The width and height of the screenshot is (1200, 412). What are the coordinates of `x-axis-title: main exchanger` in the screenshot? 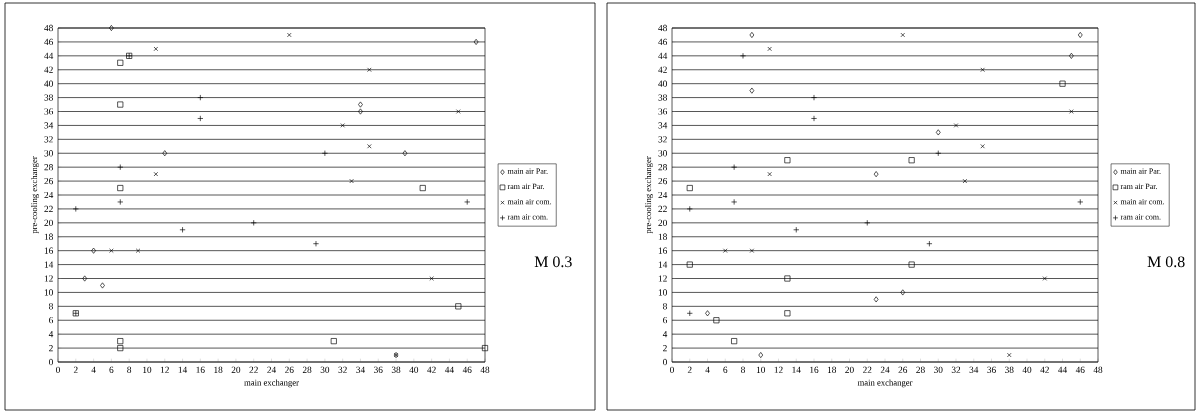 It's located at (885, 383).